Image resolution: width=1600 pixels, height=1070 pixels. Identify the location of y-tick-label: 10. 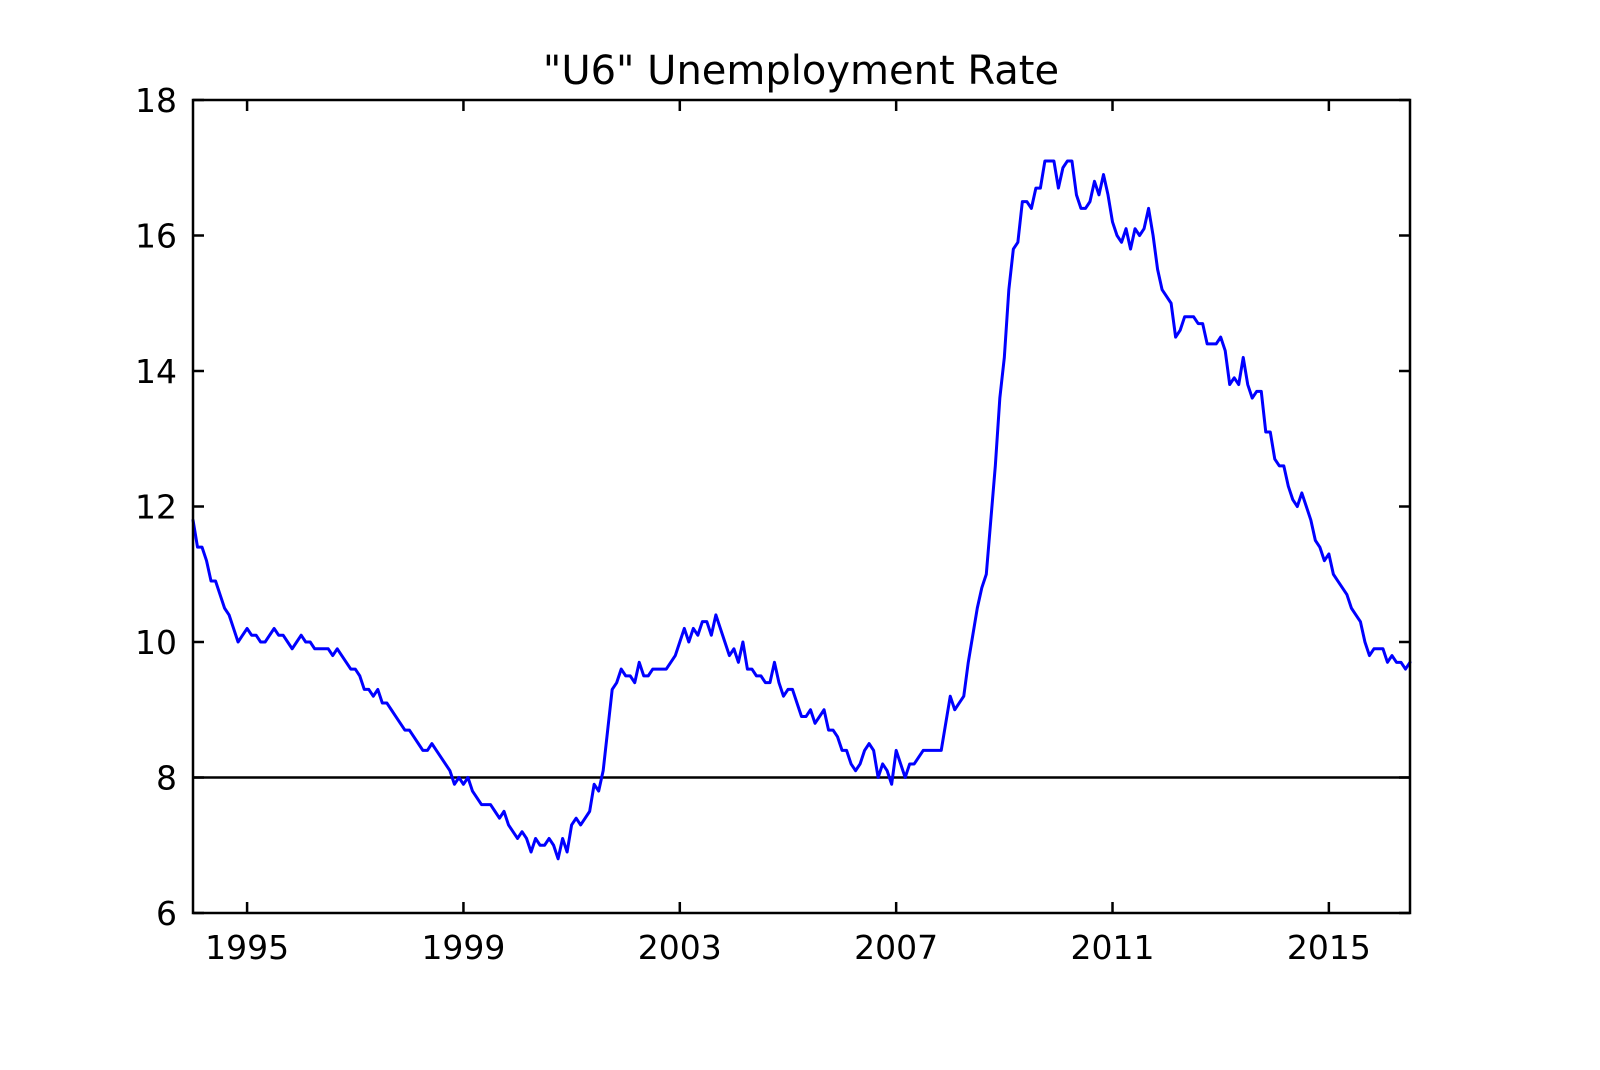
(156, 642).